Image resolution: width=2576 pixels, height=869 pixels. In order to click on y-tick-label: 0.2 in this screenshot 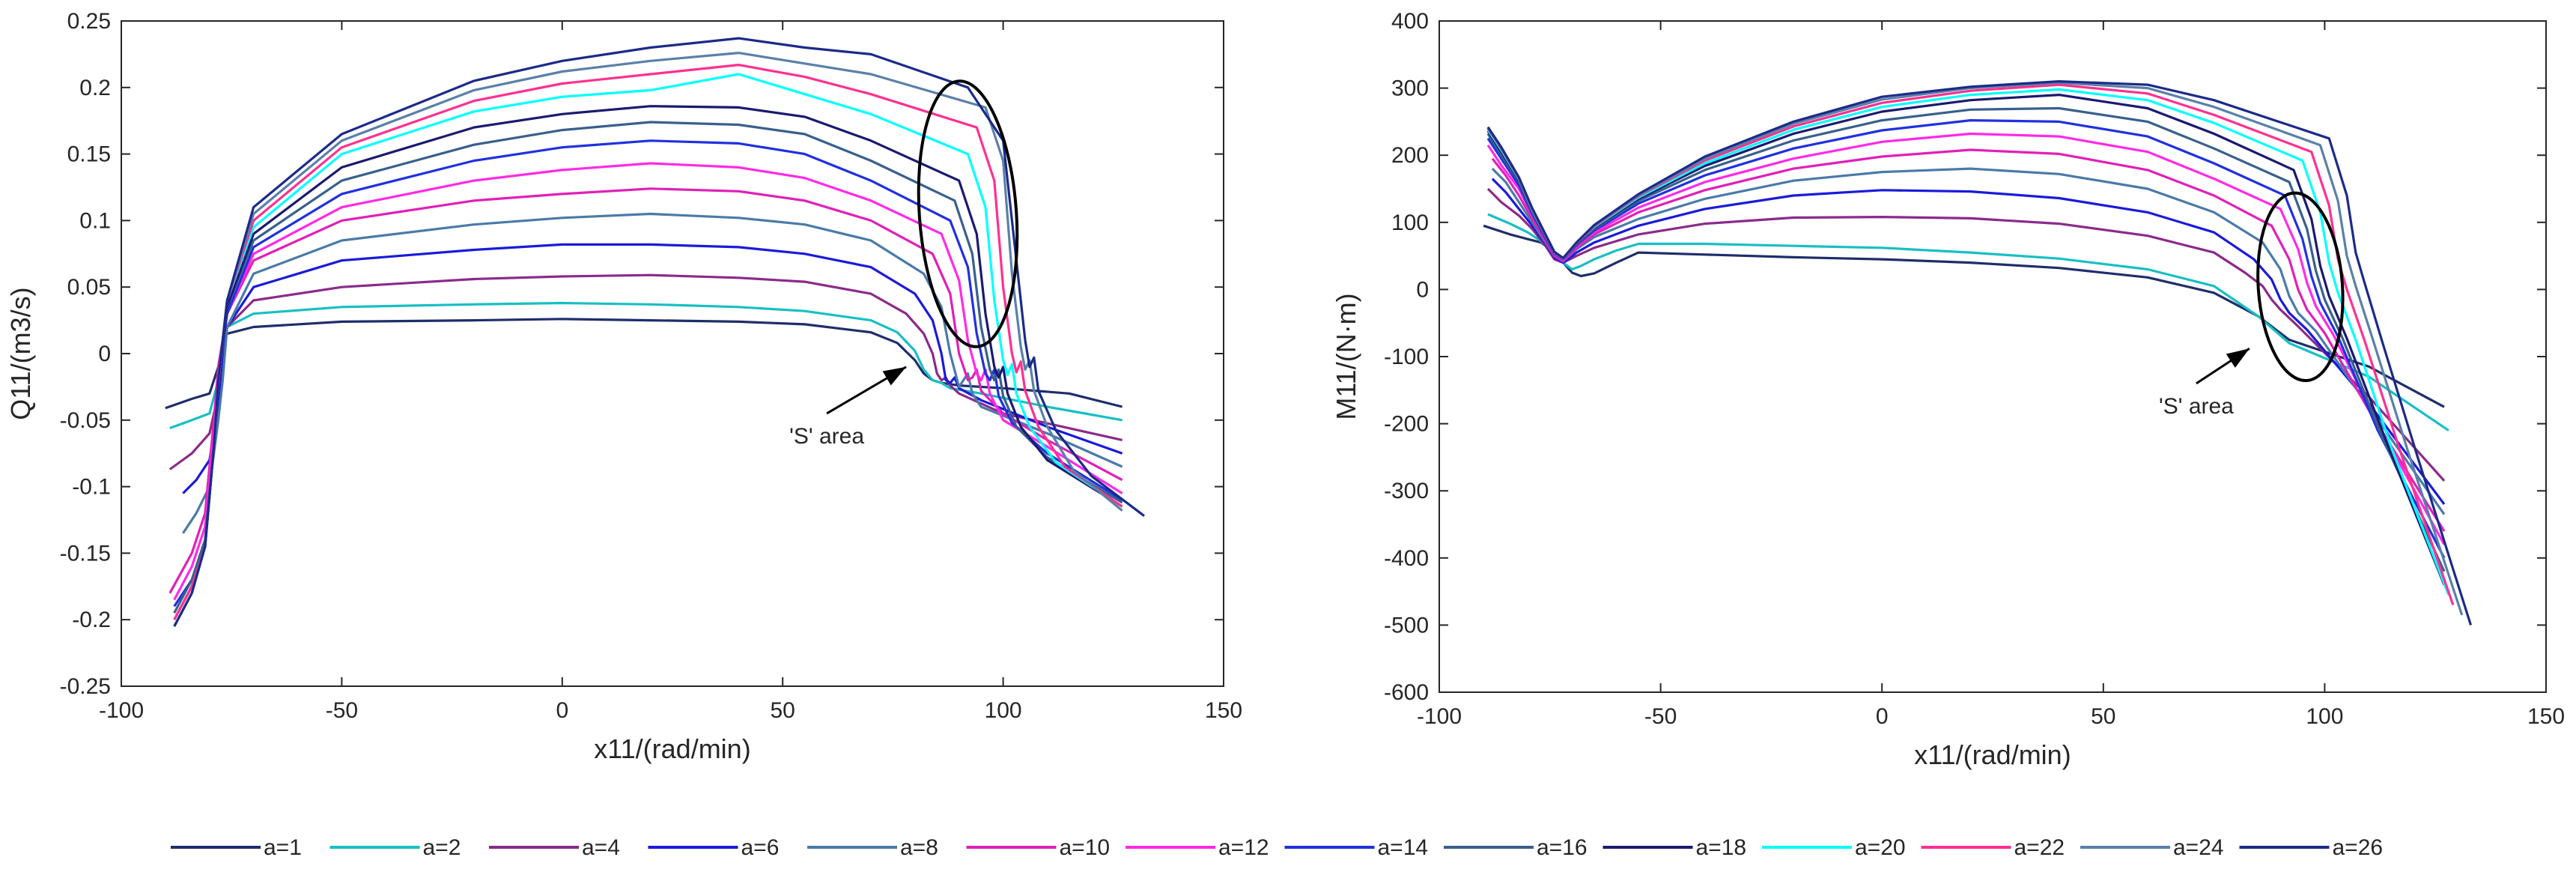, I will do `click(95, 88)`.